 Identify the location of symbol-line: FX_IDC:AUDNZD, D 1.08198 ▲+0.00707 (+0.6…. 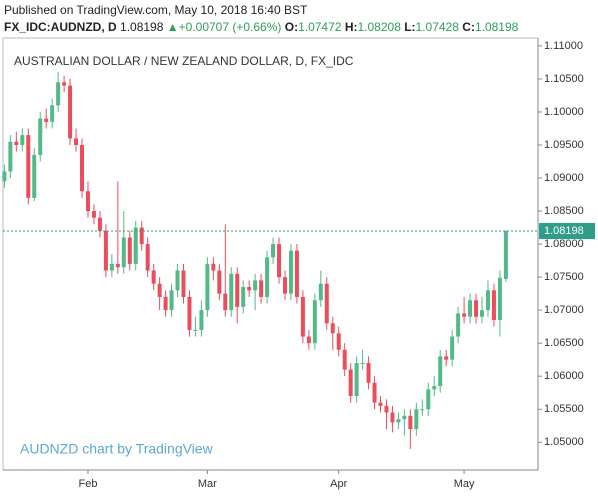
(261, 27).